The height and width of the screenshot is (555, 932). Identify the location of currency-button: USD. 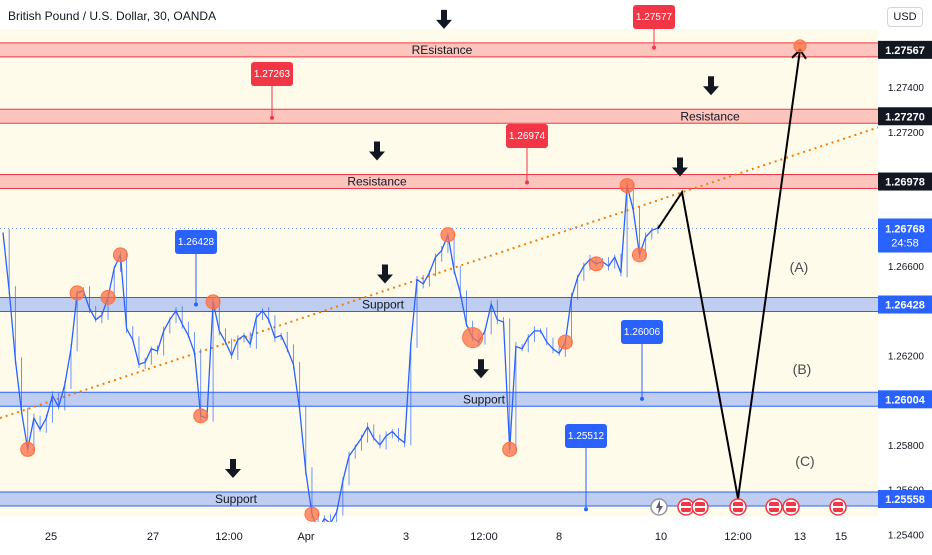
(905, 17).